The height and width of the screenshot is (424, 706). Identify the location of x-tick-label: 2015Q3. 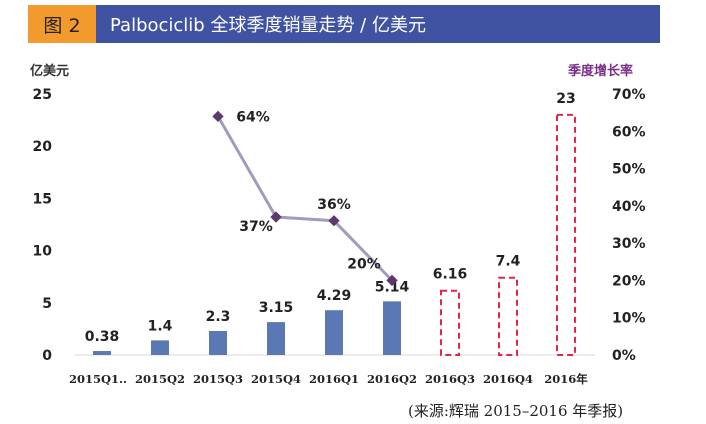
(218, 379).